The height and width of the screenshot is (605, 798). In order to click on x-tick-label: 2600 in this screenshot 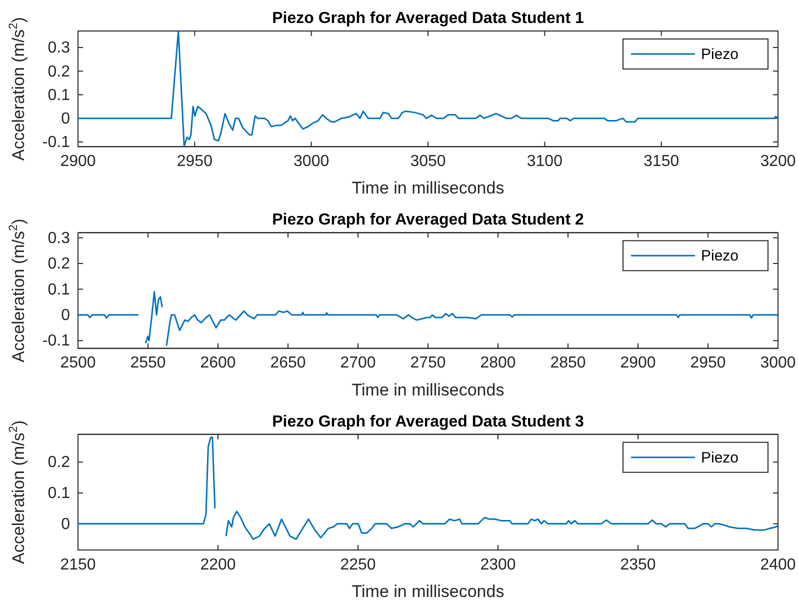, I will do `click(218, 363)`.